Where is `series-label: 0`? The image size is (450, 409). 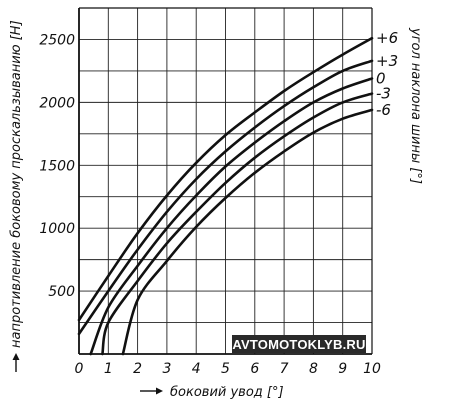 series-label: 0 is located at coordinates (381, 78).